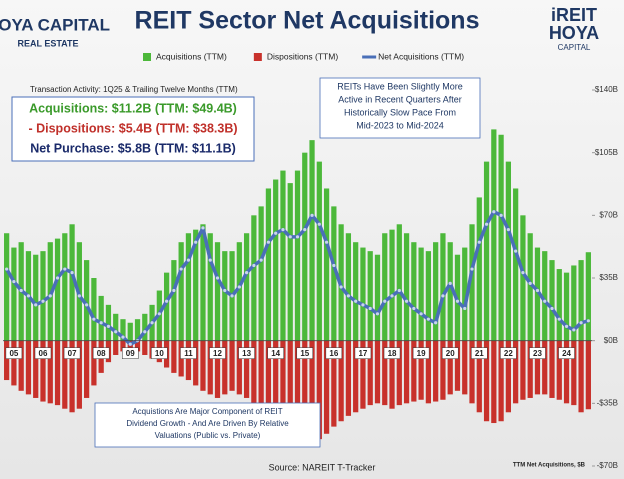  I want to click on x-tick-label: 22, so click(508, 353).